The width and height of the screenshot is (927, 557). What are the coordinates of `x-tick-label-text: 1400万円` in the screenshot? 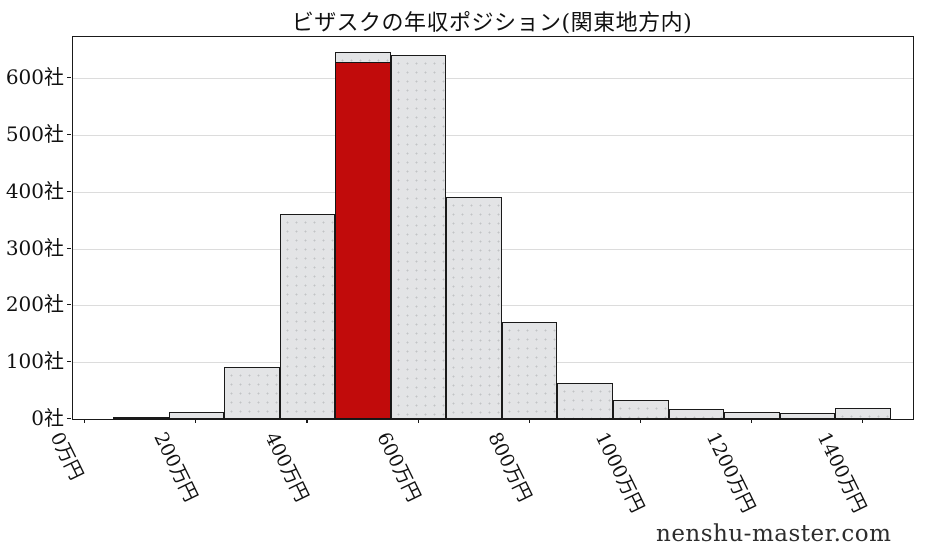 It's located at (841, 472).